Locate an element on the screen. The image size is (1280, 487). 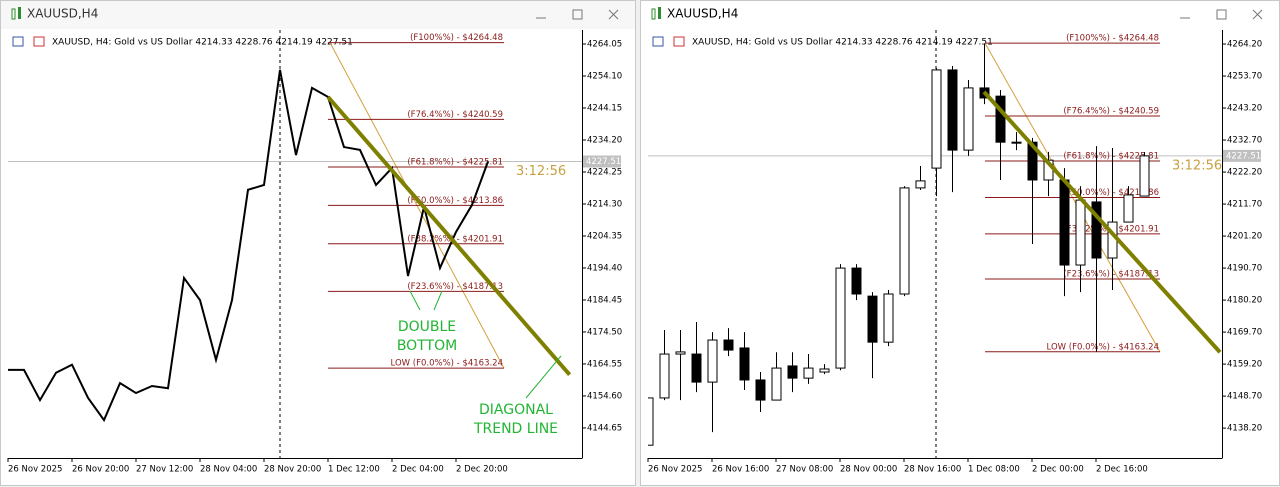
bid-label-box is located at coordinates (1242, 155).